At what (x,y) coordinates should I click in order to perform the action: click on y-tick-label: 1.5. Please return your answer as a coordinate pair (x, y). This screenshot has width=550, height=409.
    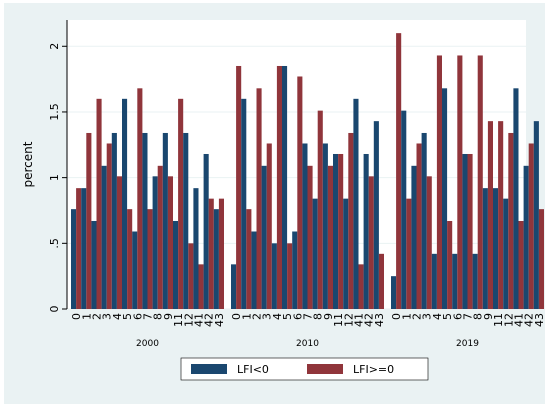
    Looking at the image, I should click on (54, 112).